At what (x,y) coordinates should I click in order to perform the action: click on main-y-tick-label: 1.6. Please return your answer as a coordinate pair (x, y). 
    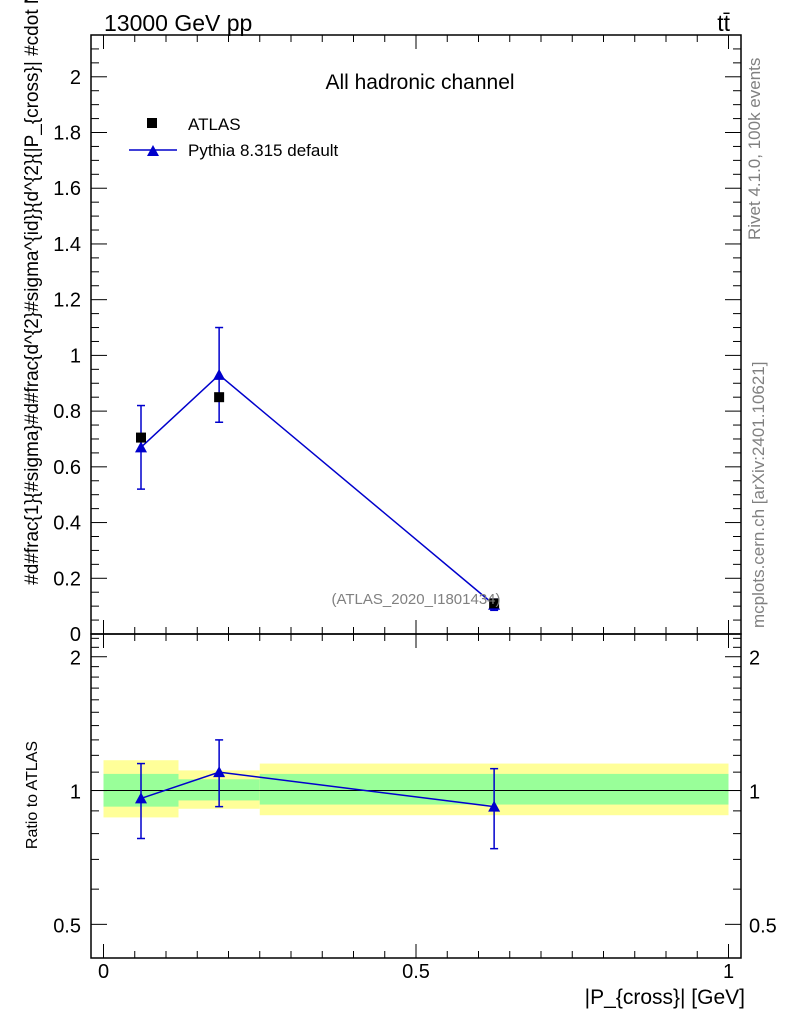
    Looking at the image, I should click on (67, 189).